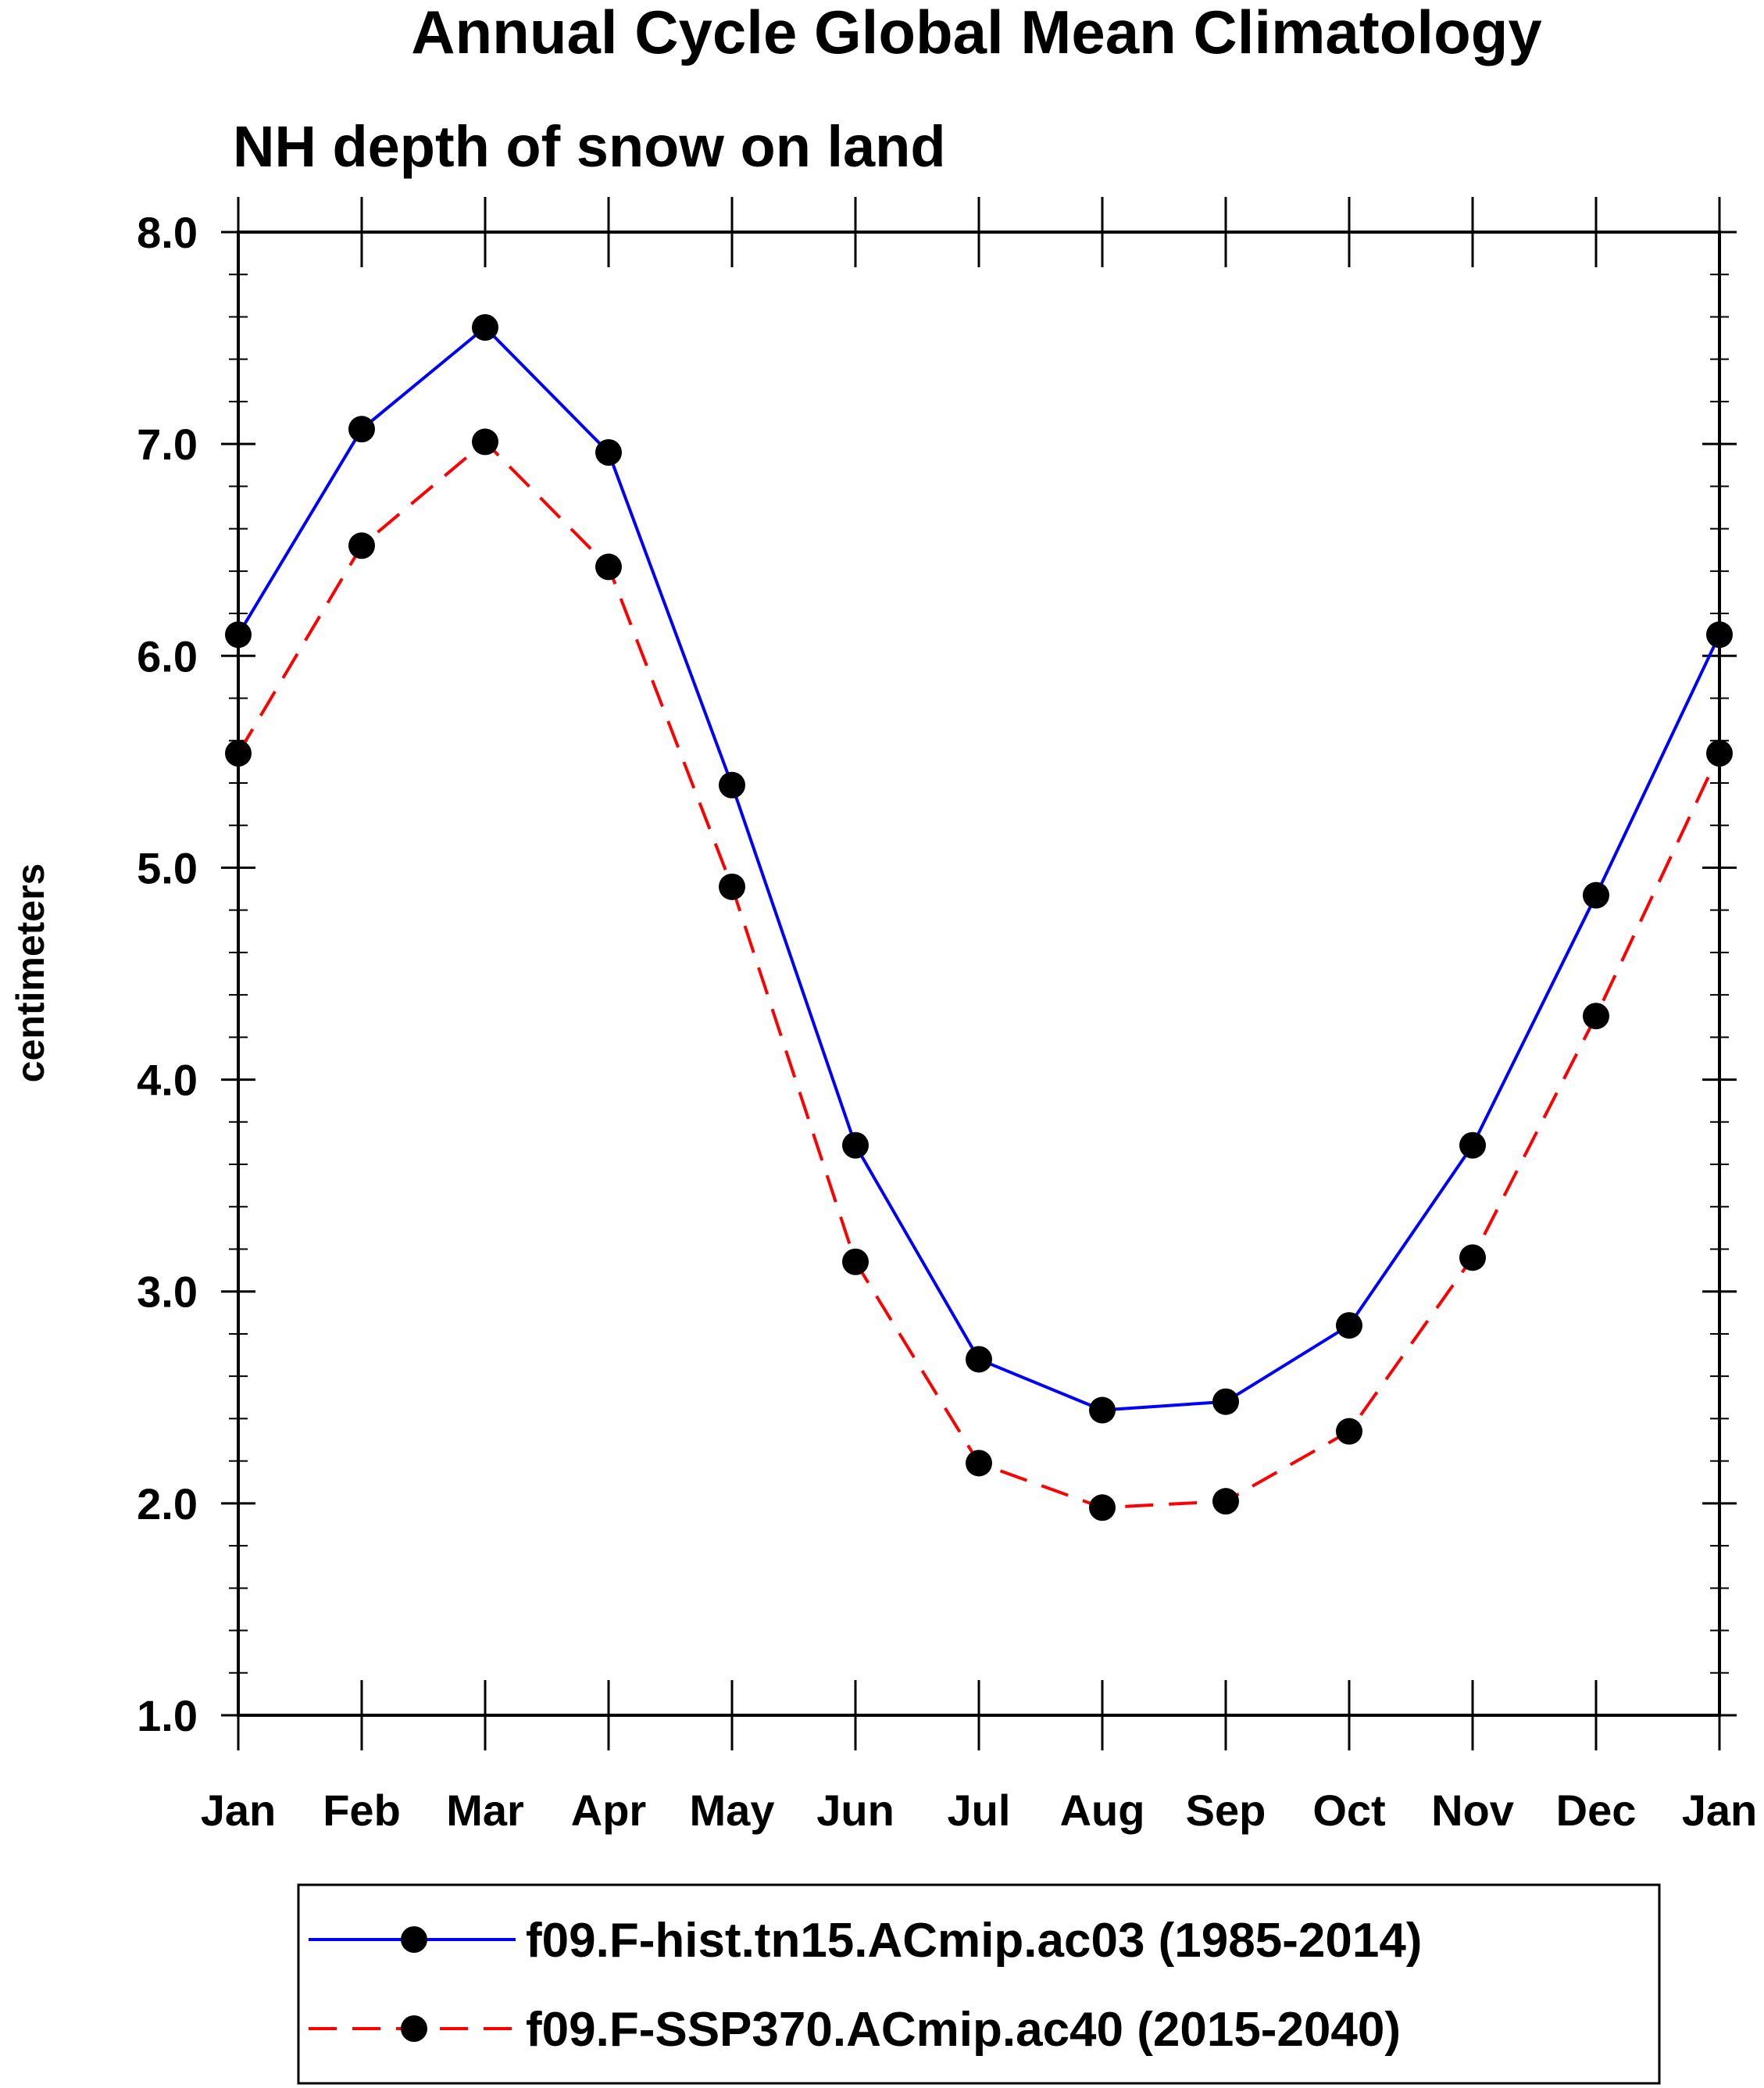  What do you see at coordinates (168, 232) in the screenshot?
I see `y-tick-label: 8.0` at bounding box center [168, 232].